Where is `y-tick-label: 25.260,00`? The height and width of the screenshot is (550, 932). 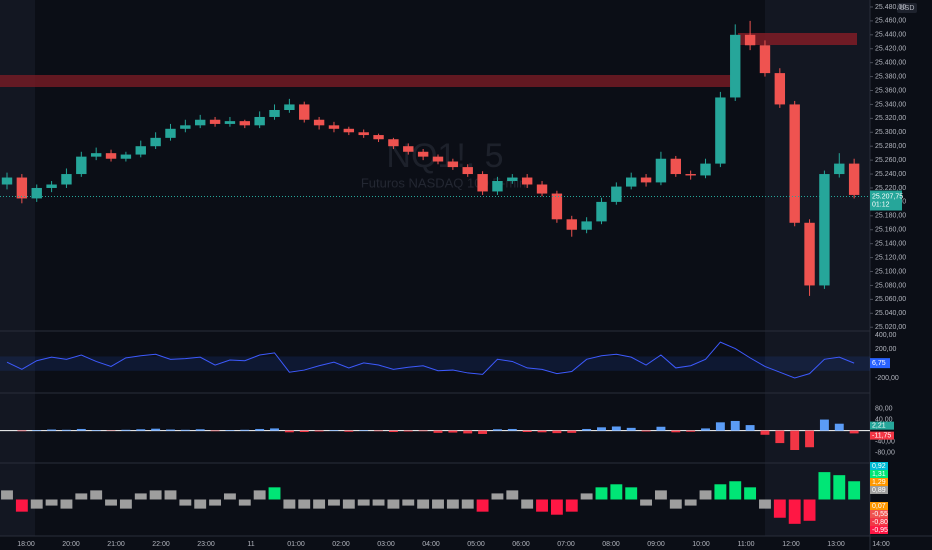
y-tick-label: 25.260,00 is located at coordinates (890, 160).